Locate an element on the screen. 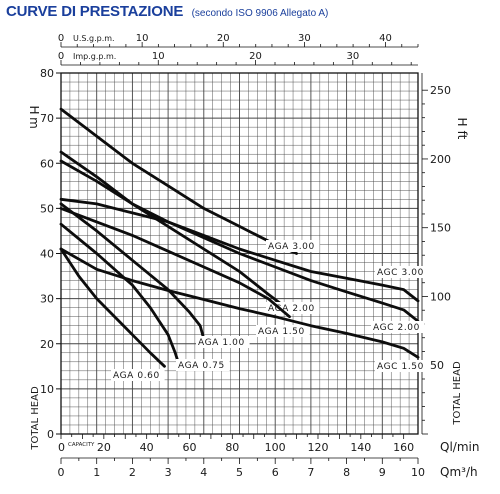 The image size is (500, 494). x-tick-label-usgpm: 30 is located at coordinates (304, 38).